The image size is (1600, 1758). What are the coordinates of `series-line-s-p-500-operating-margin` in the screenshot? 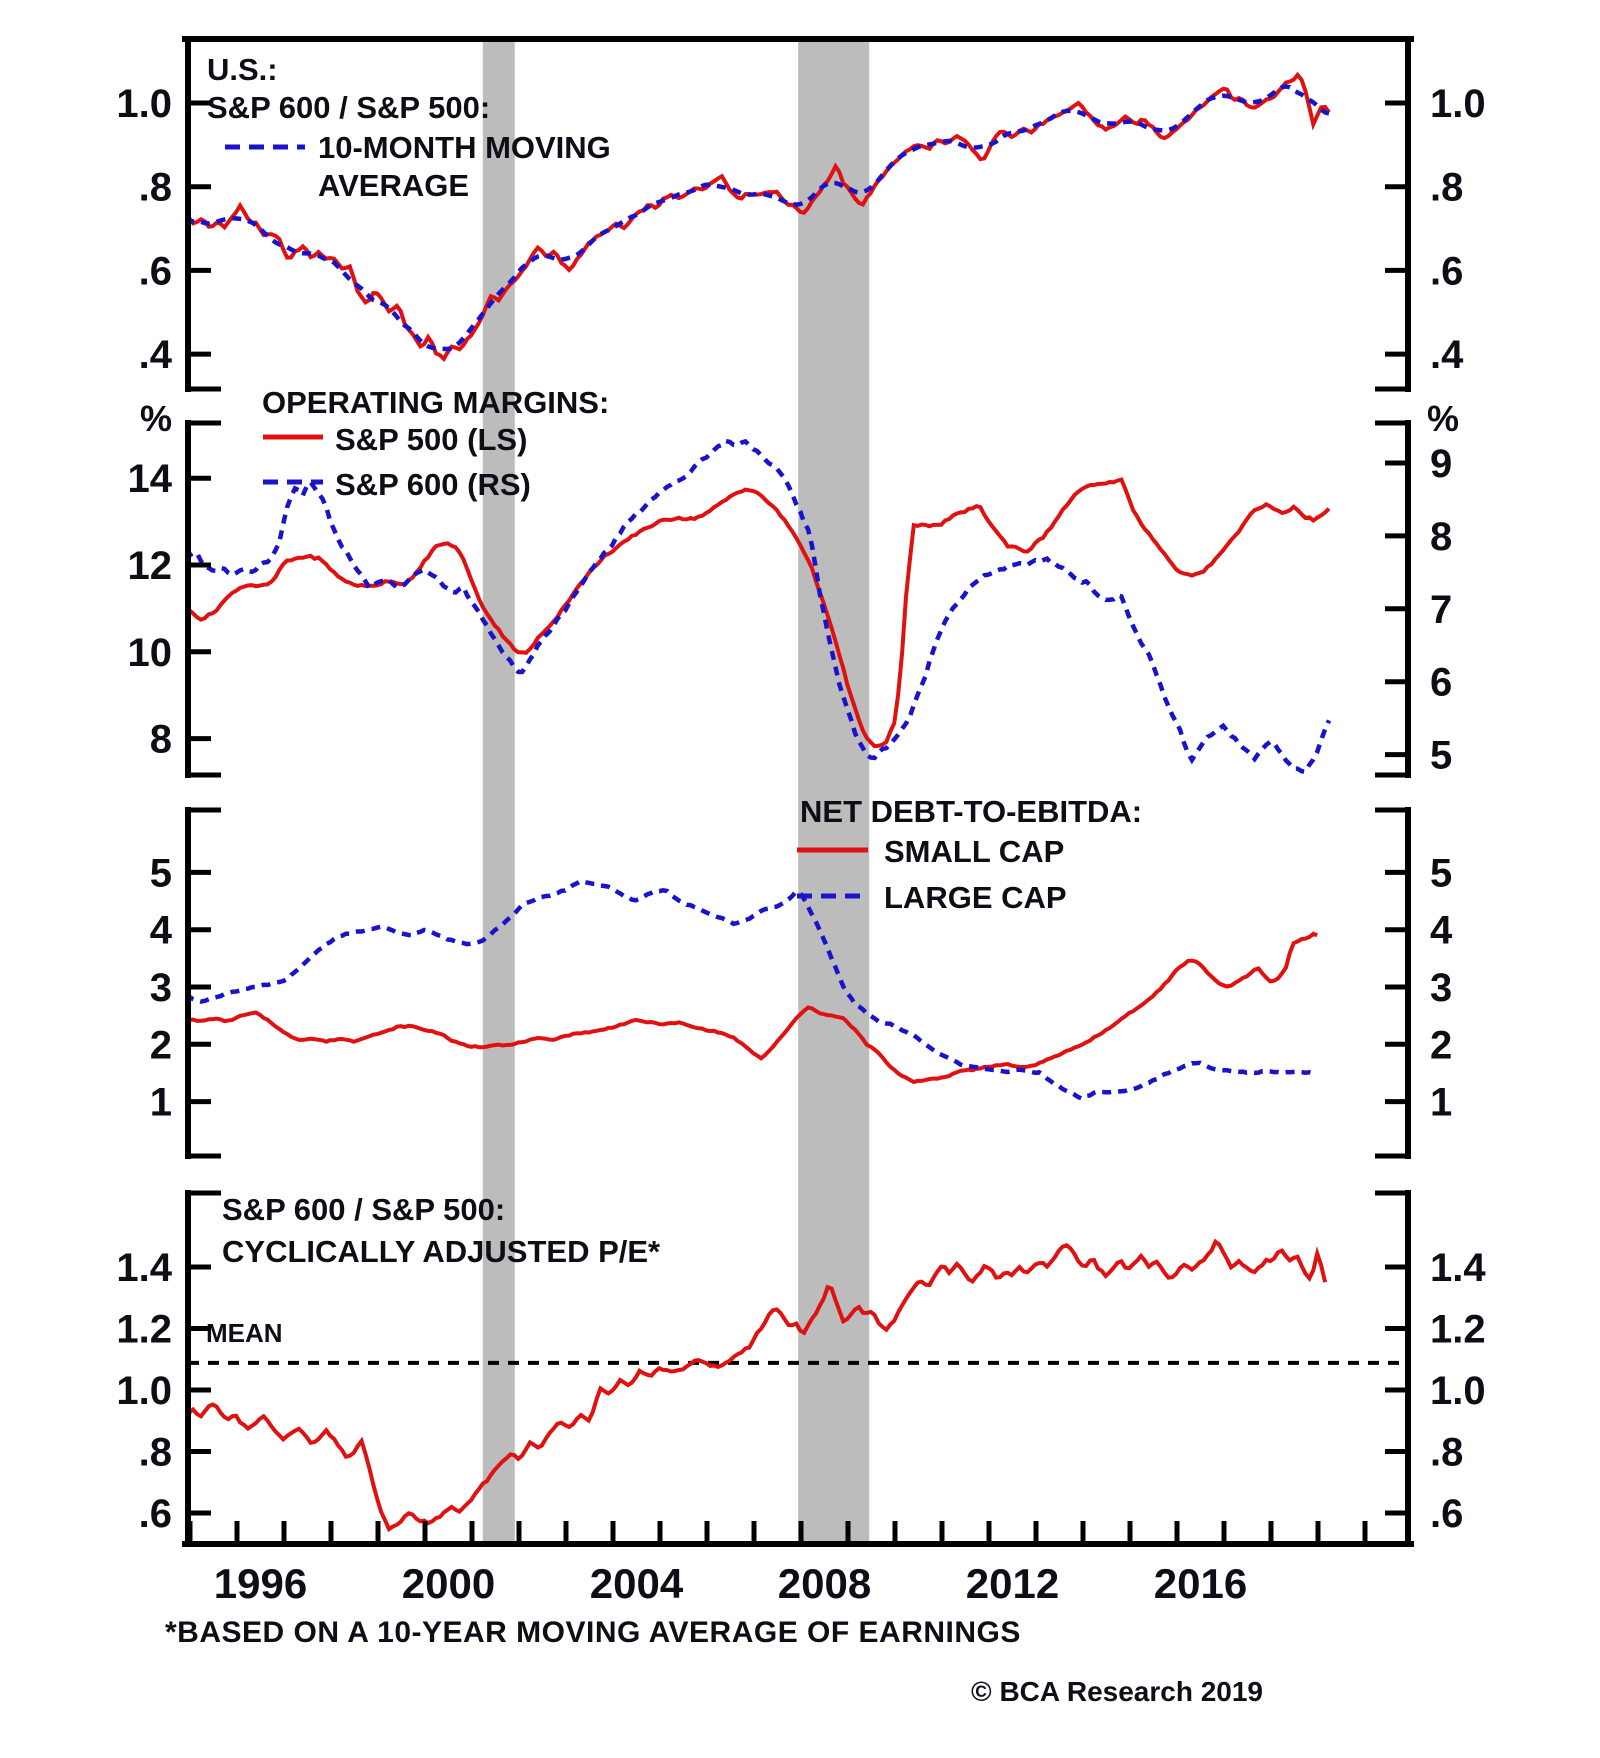 It's located at (759, 613).